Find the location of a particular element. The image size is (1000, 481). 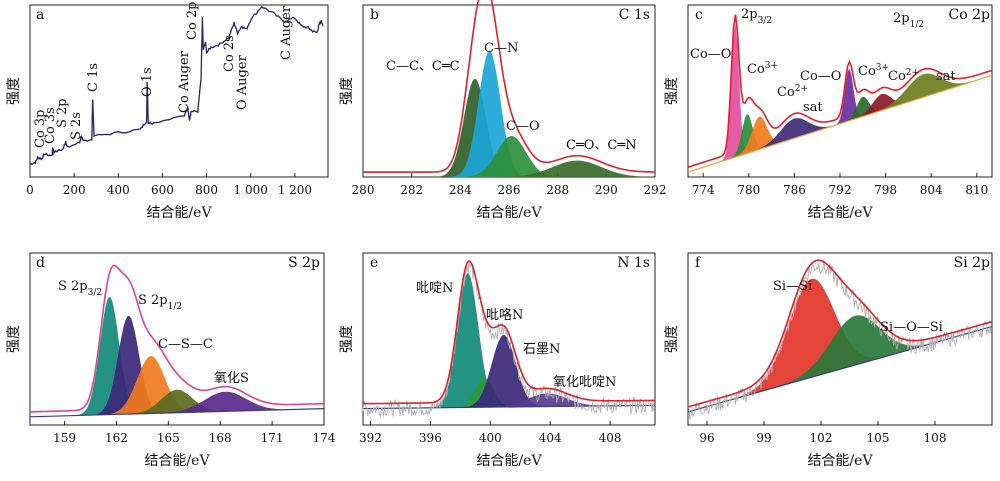

peak-label: C═O、C═N is located at coordinates (601, 145).